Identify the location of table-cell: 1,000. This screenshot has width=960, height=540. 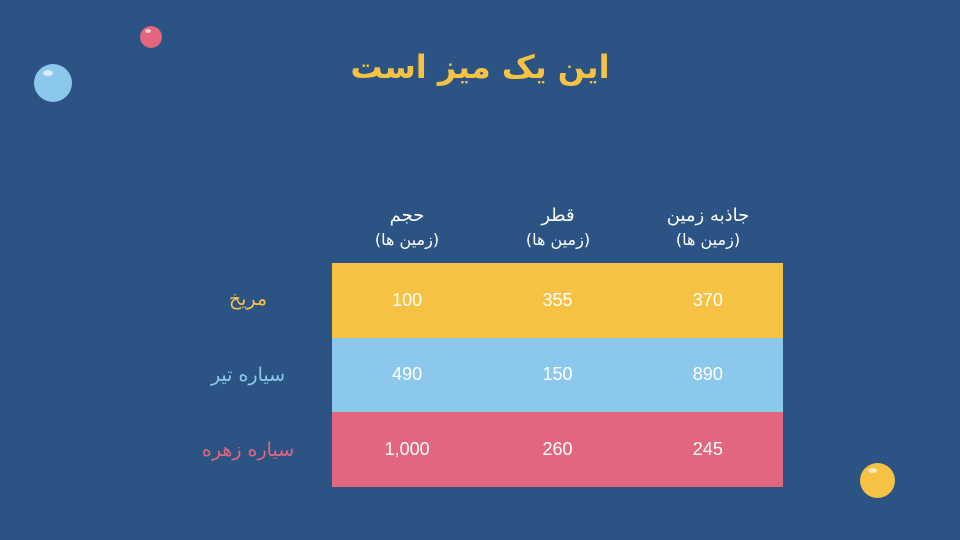
(407, 449).